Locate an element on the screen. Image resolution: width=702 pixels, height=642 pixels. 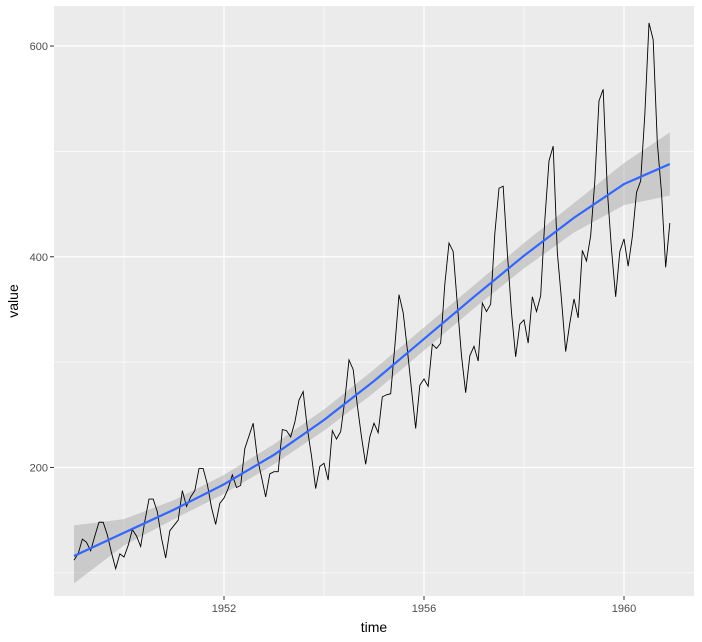
y-tick-label: 200 is located at coordinates (39, 468).